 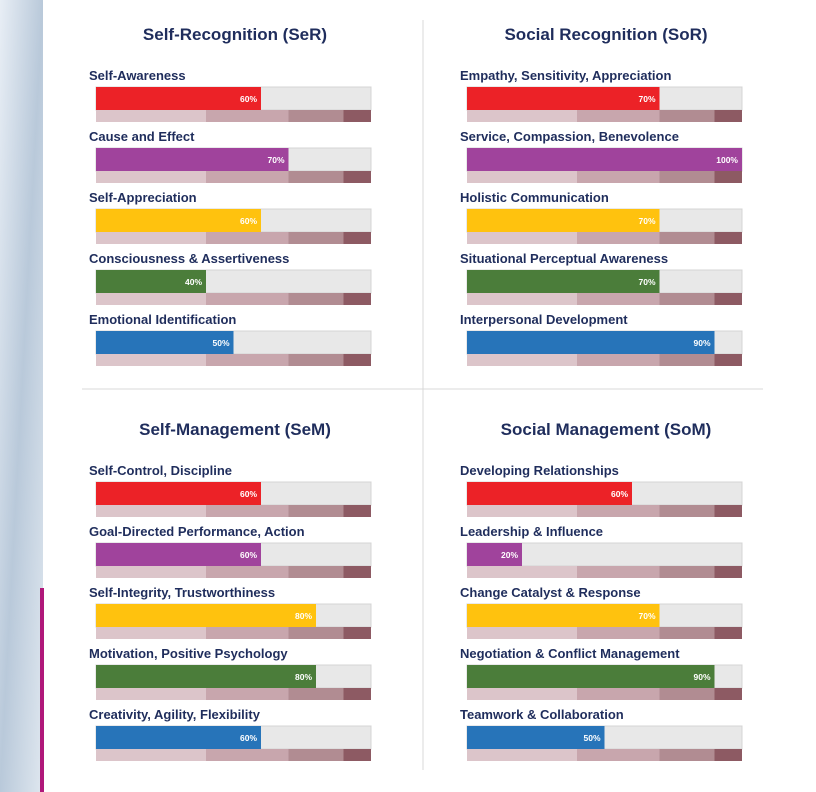 What do you see at coordinates (189, 258) in the screenshot?
I see `row-label: Consciousness & Assertiveness` at bounding box center [189, 258].